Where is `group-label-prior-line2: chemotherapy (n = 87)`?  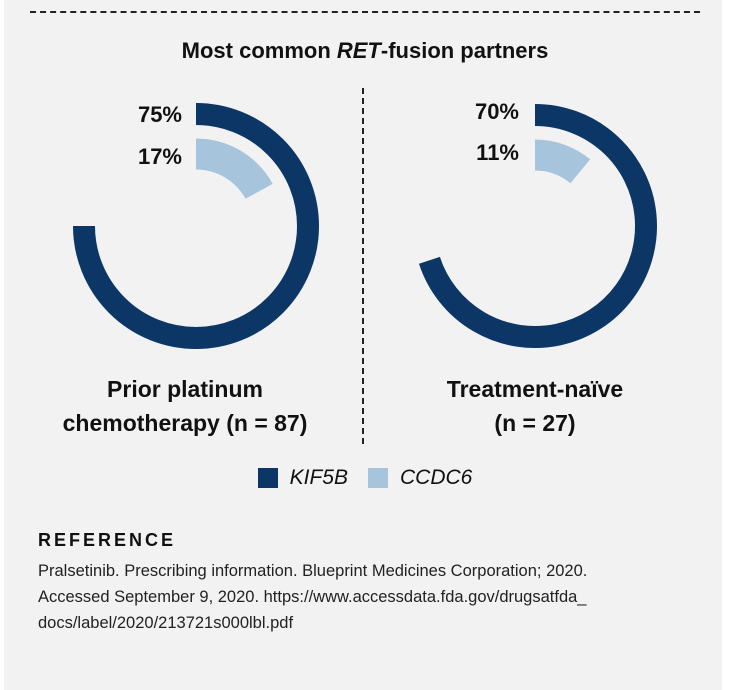 group-label-prior-line2: chemotherapy (n = 87) is located at coordinates (185, 423).